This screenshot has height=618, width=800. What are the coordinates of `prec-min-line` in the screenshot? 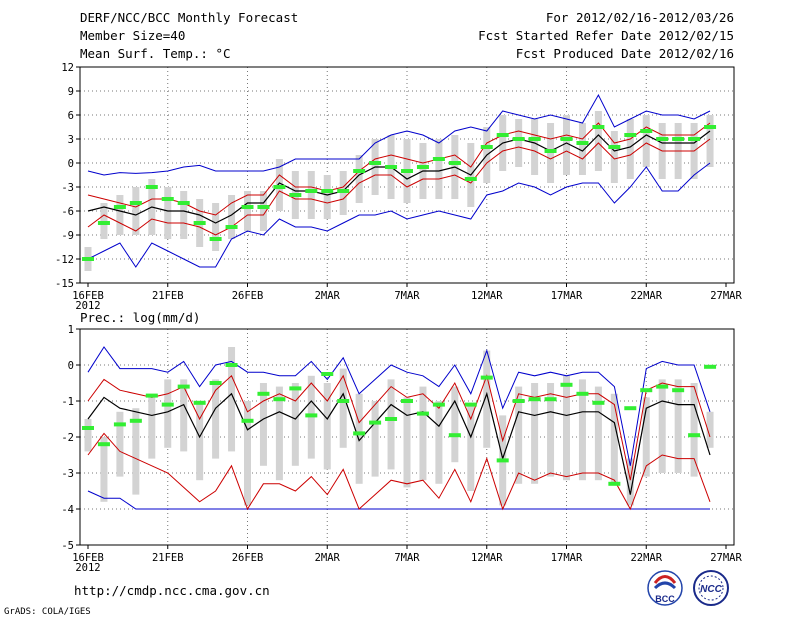 It's located at (398, 500).